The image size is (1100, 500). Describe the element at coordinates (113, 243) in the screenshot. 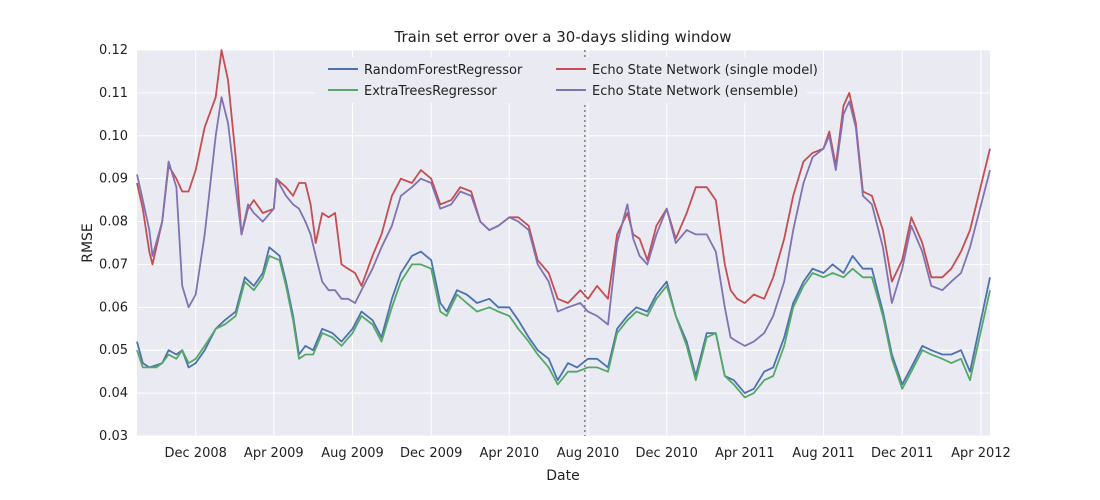

I see `y-tick-labels: 0.03 0.04 0.05 0.06 0.07 0.08 0.09 0.10 0.11 0.12` at that location.